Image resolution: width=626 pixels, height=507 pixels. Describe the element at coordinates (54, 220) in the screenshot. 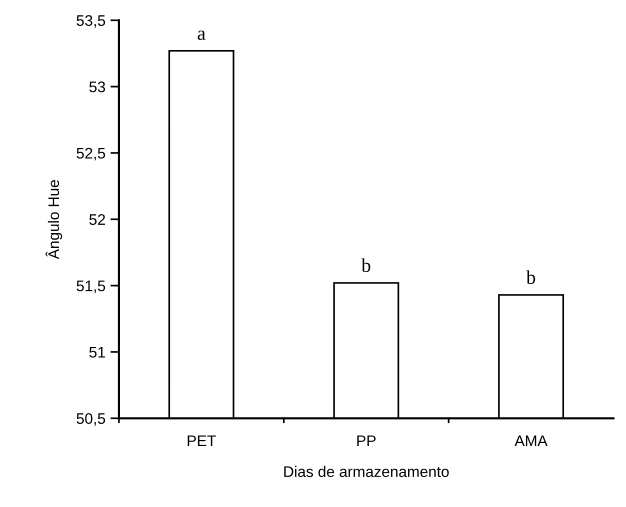

I see `y-axis-title: Ângulo Hue` at that location.